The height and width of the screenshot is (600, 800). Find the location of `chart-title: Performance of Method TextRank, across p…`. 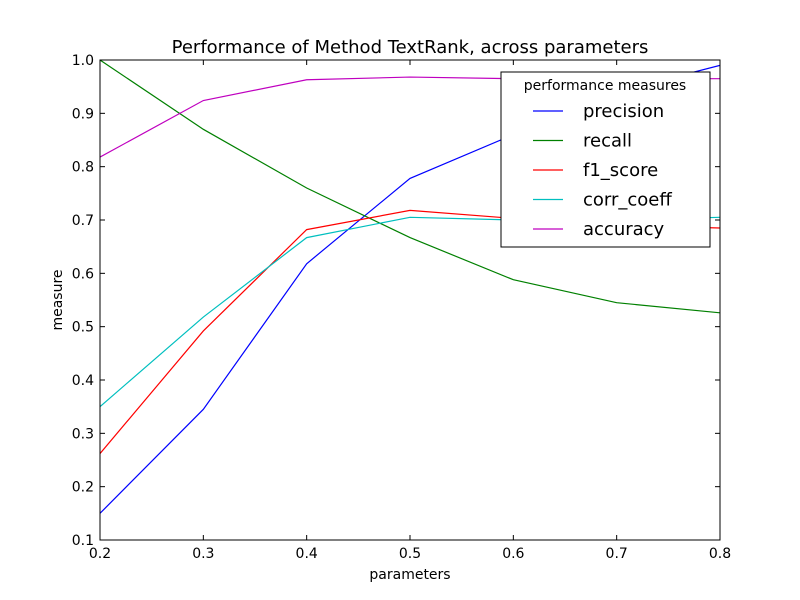

chart-title: Performance of Method TextRank, across p… is located at coordinates (410, 47).